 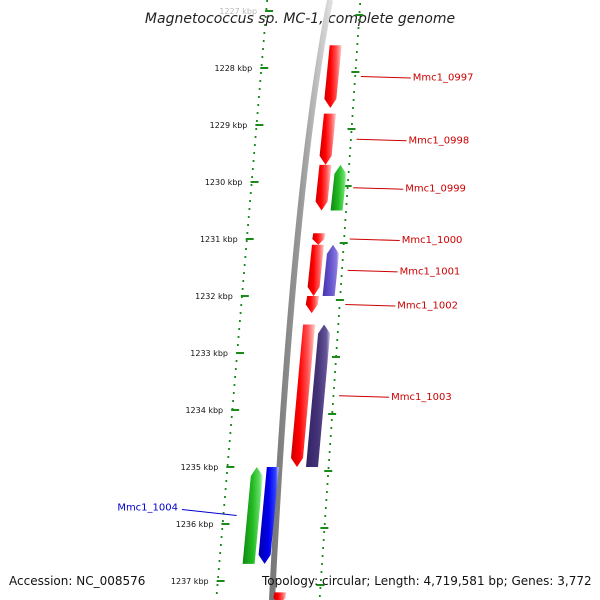 What do you see at coordinates (435, 189) in the screenshot?
I see `gene-label-mmc1-0999: Mmc1_0999` at bounding box center [435, 189].